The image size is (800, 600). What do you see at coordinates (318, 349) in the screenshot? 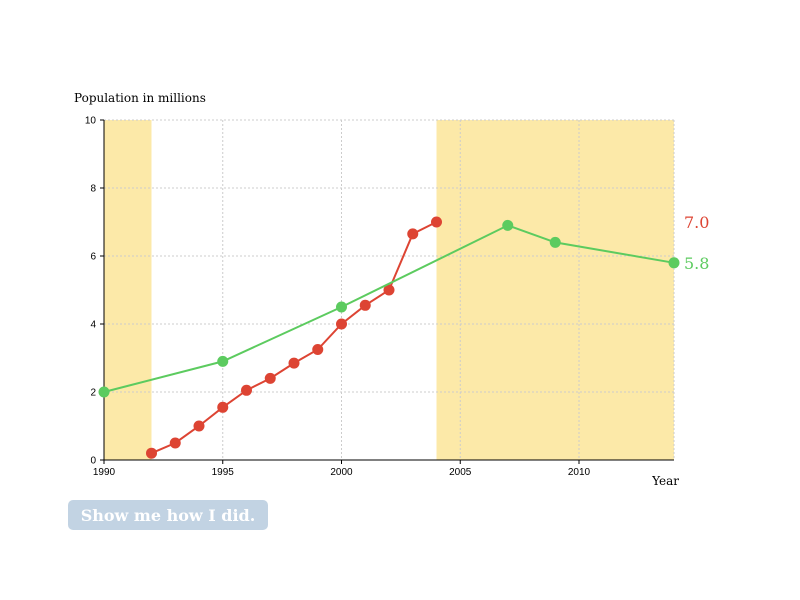
I see `point-predicted-1999` at bounding box center [318, 349].